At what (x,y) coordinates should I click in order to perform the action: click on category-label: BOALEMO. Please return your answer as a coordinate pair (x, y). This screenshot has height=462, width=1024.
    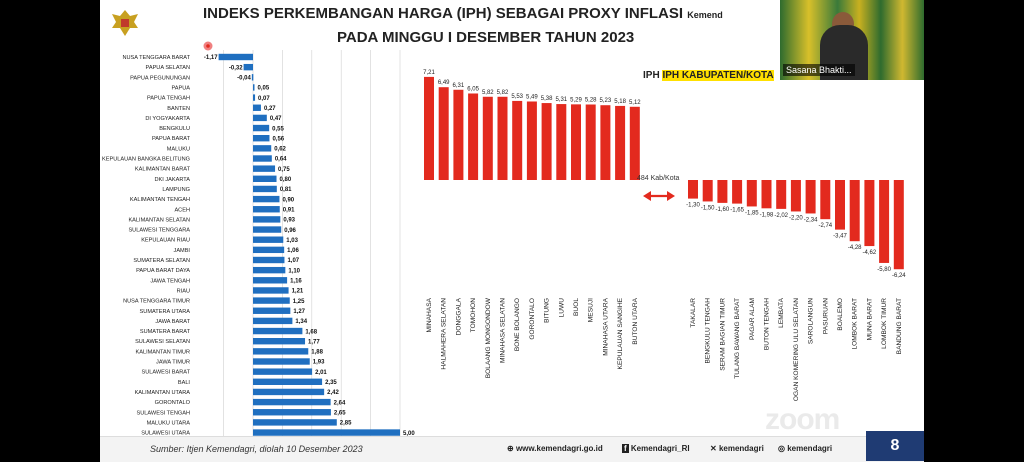
    Looking at the image, I should click on (840, 314).